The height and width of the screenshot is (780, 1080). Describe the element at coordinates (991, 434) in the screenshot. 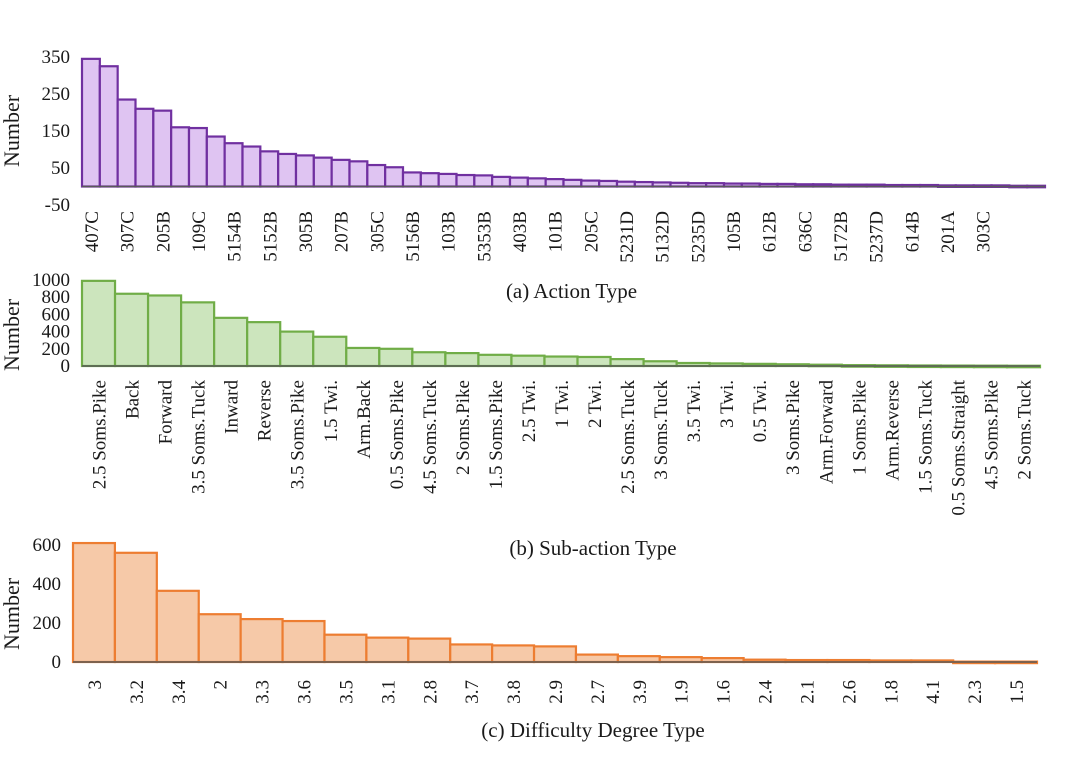

I see `x-tick-label: 4.5 Soms.Pike` at that location.